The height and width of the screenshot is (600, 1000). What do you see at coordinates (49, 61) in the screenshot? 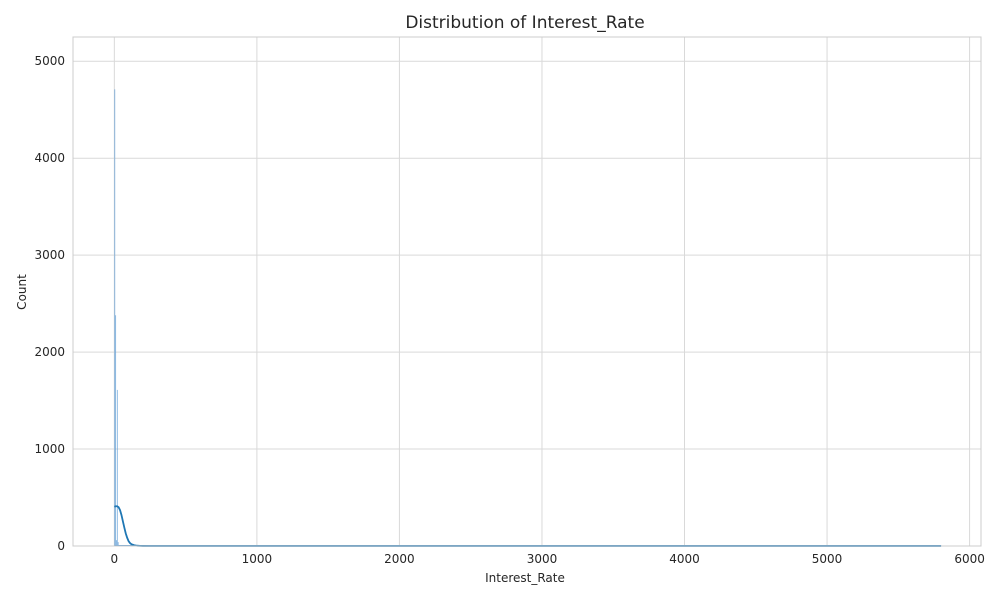
I see `y-tick-label: 5000` at bounding box center [49, 61].